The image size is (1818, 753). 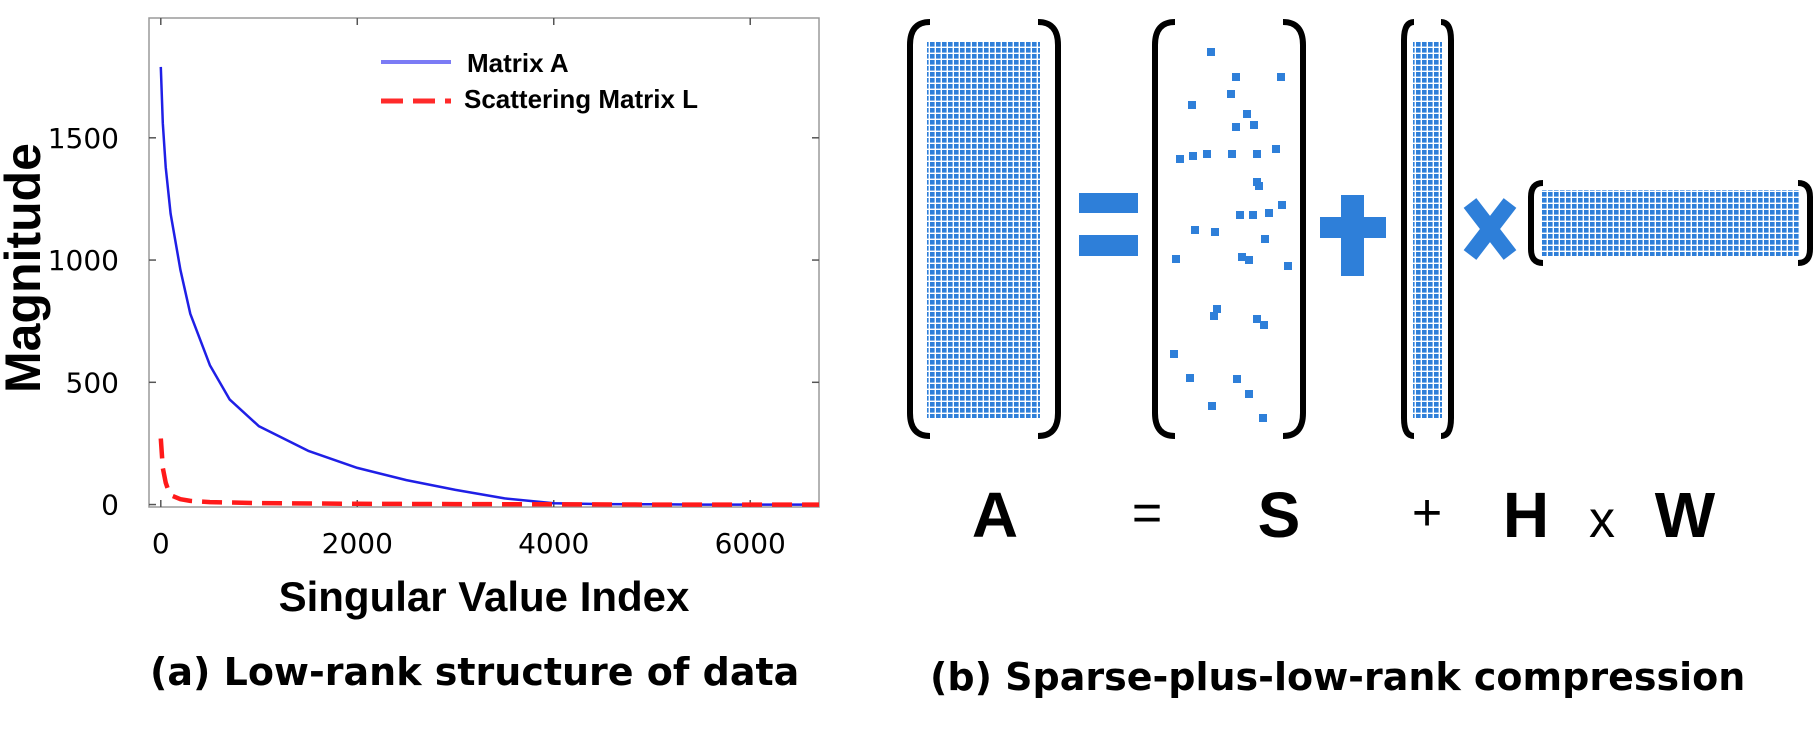 I want to click on label-h: H, so click(x=1526, y=515).